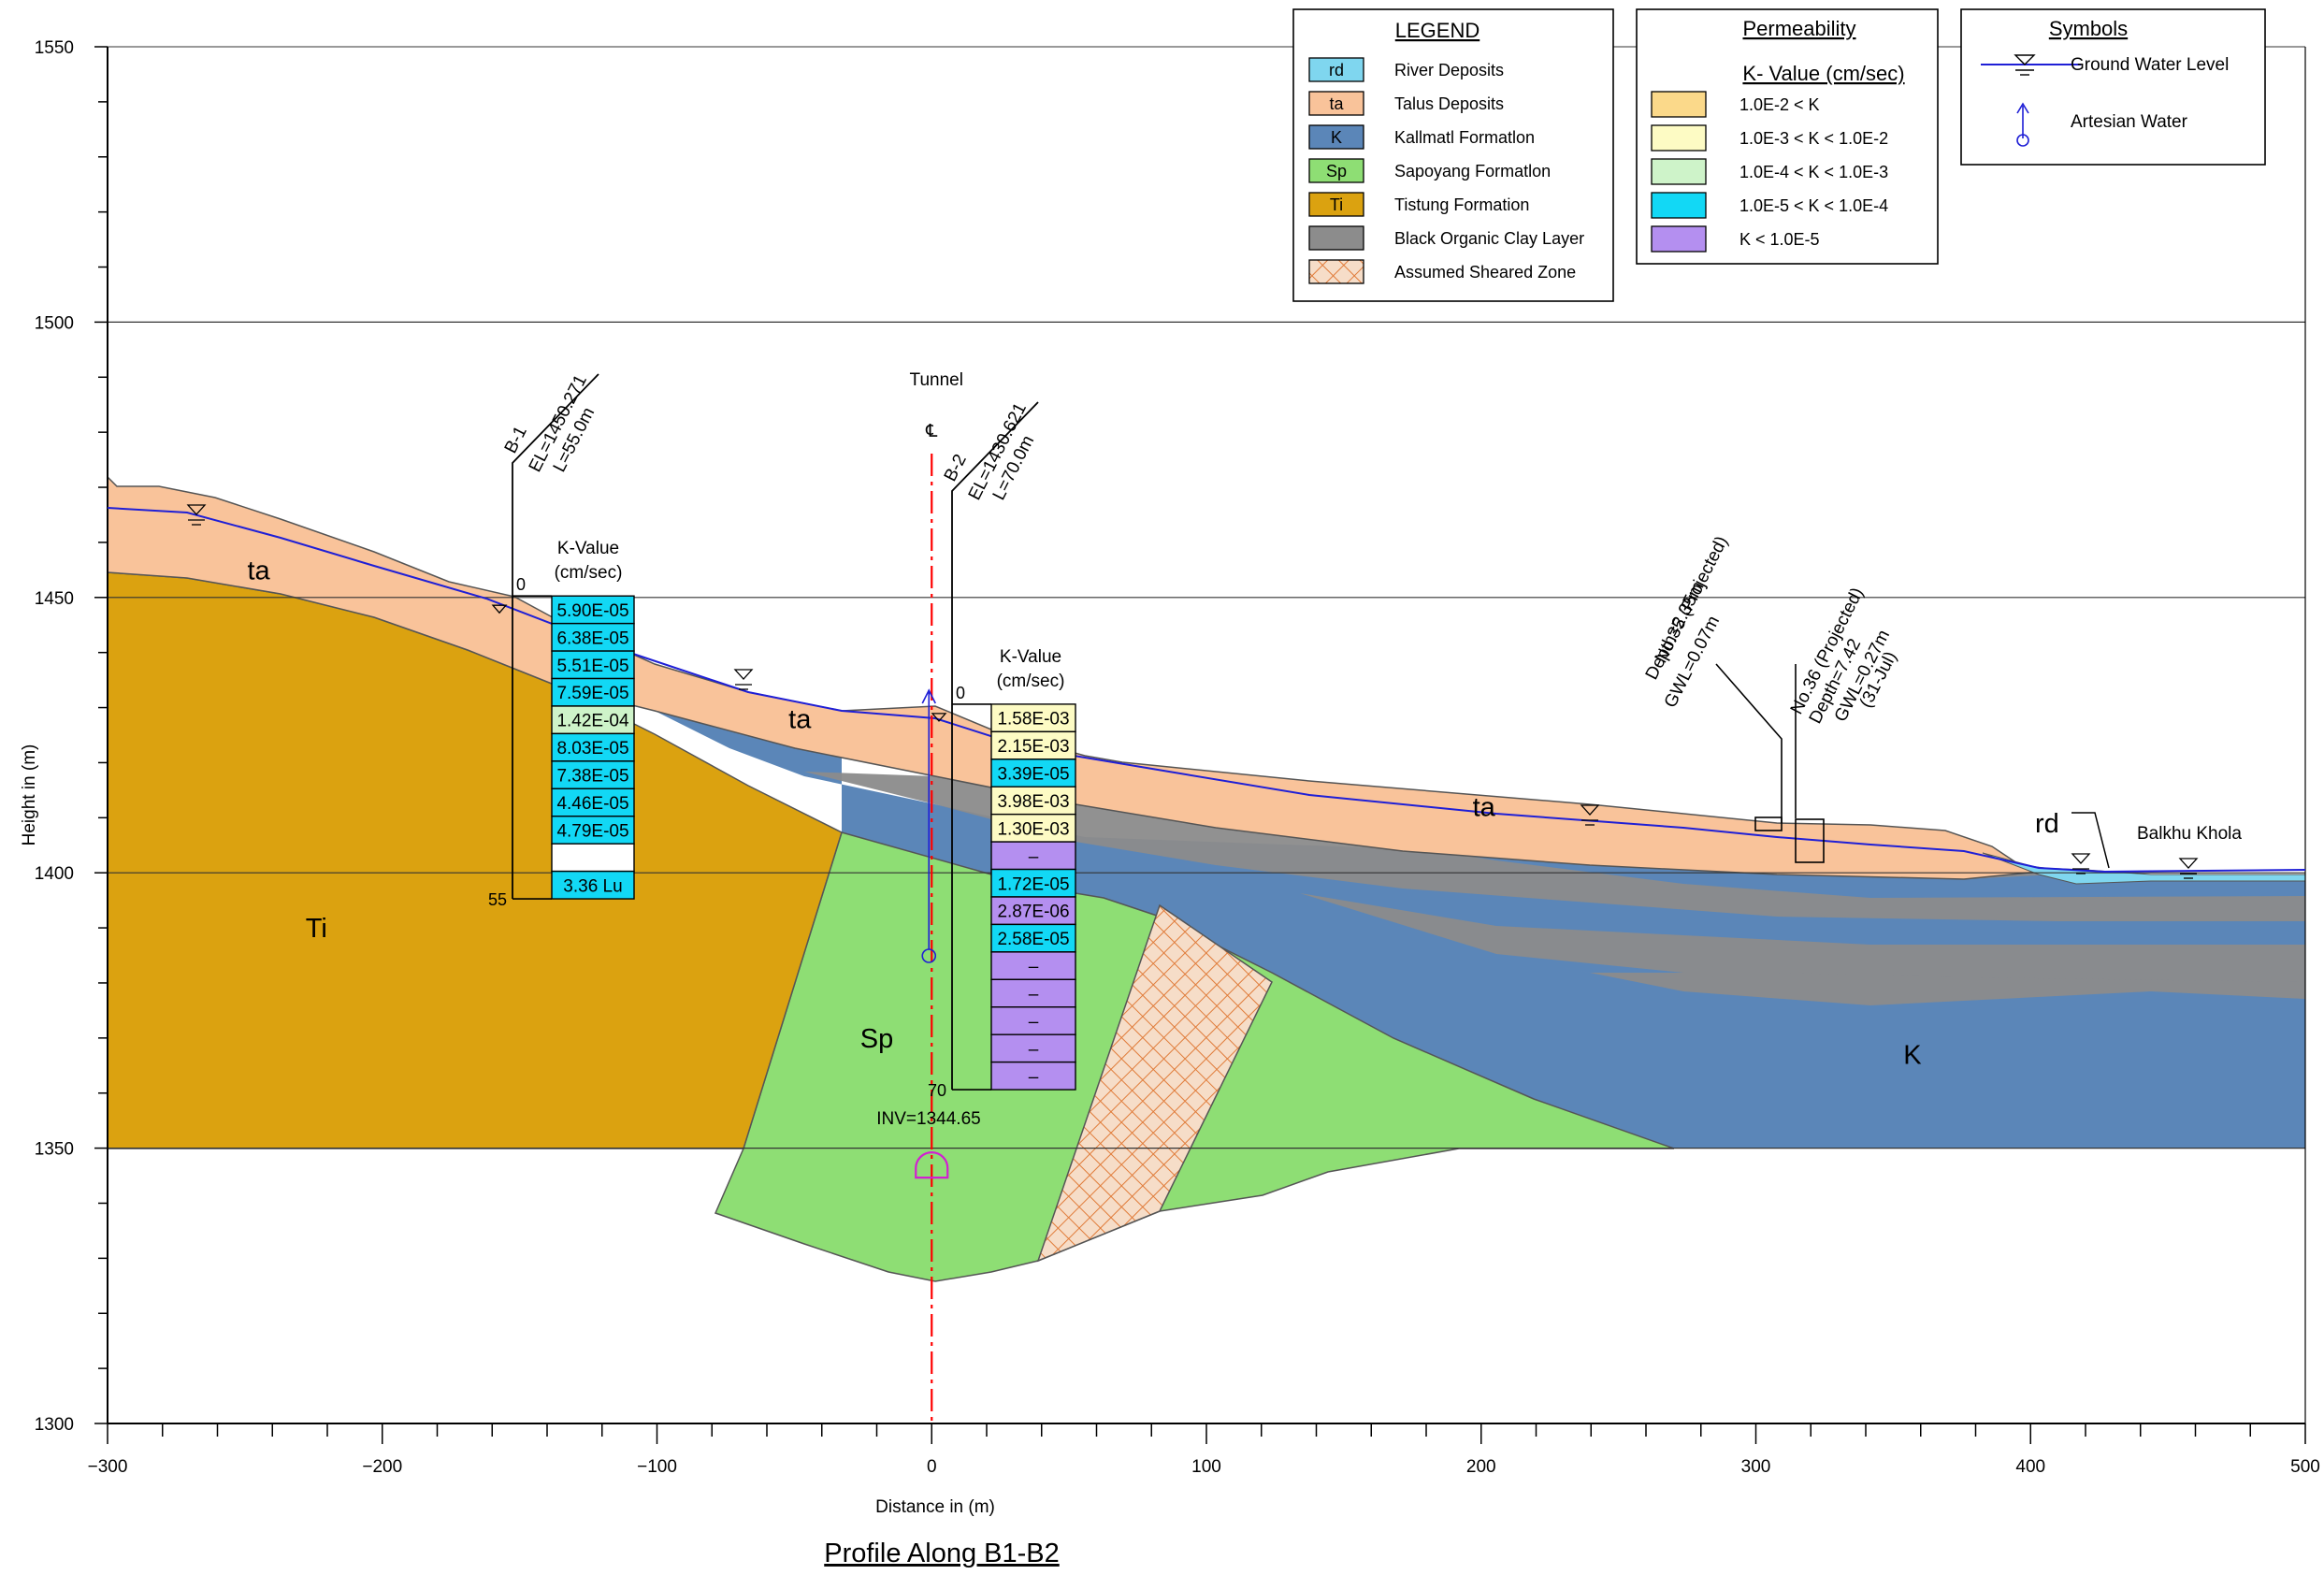 The image size is (2324, 1575). What do you see at coordinates (932, 1165) in the screenshot?
I see `tunnel-section-icon` at bounding box center [932, 1165].